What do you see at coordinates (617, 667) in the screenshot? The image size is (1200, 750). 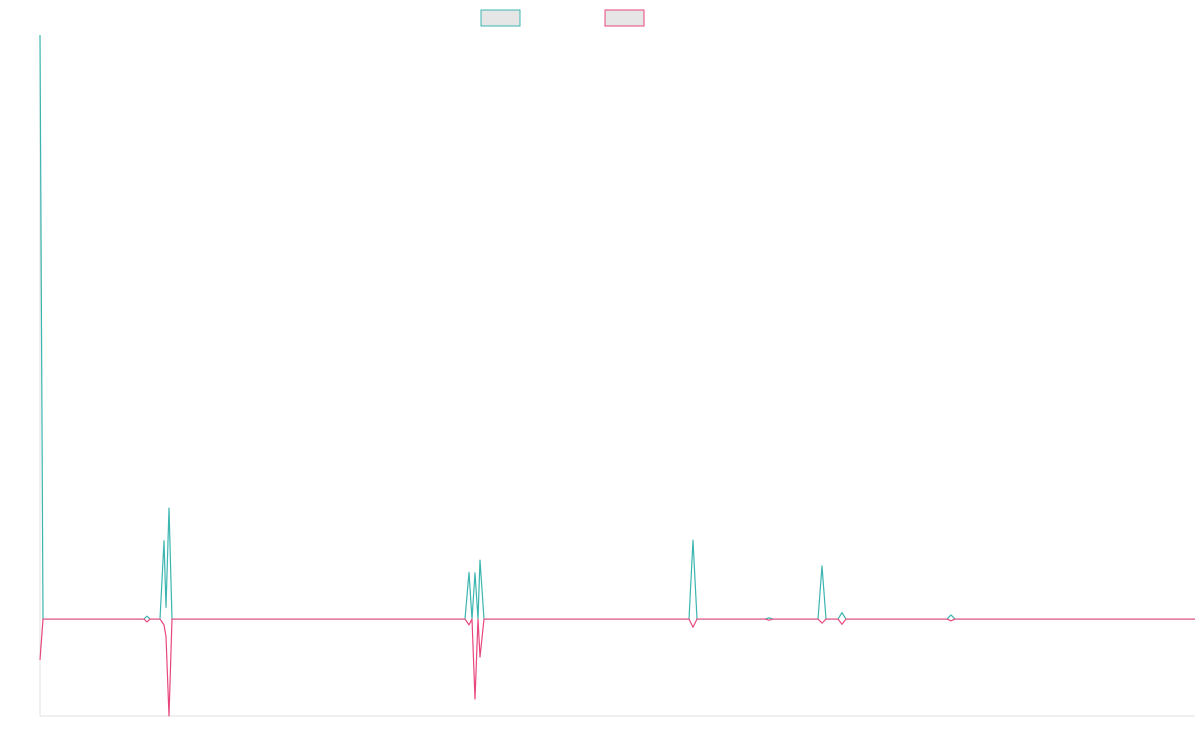 I see `line-series` at bounding box center [617, 667].